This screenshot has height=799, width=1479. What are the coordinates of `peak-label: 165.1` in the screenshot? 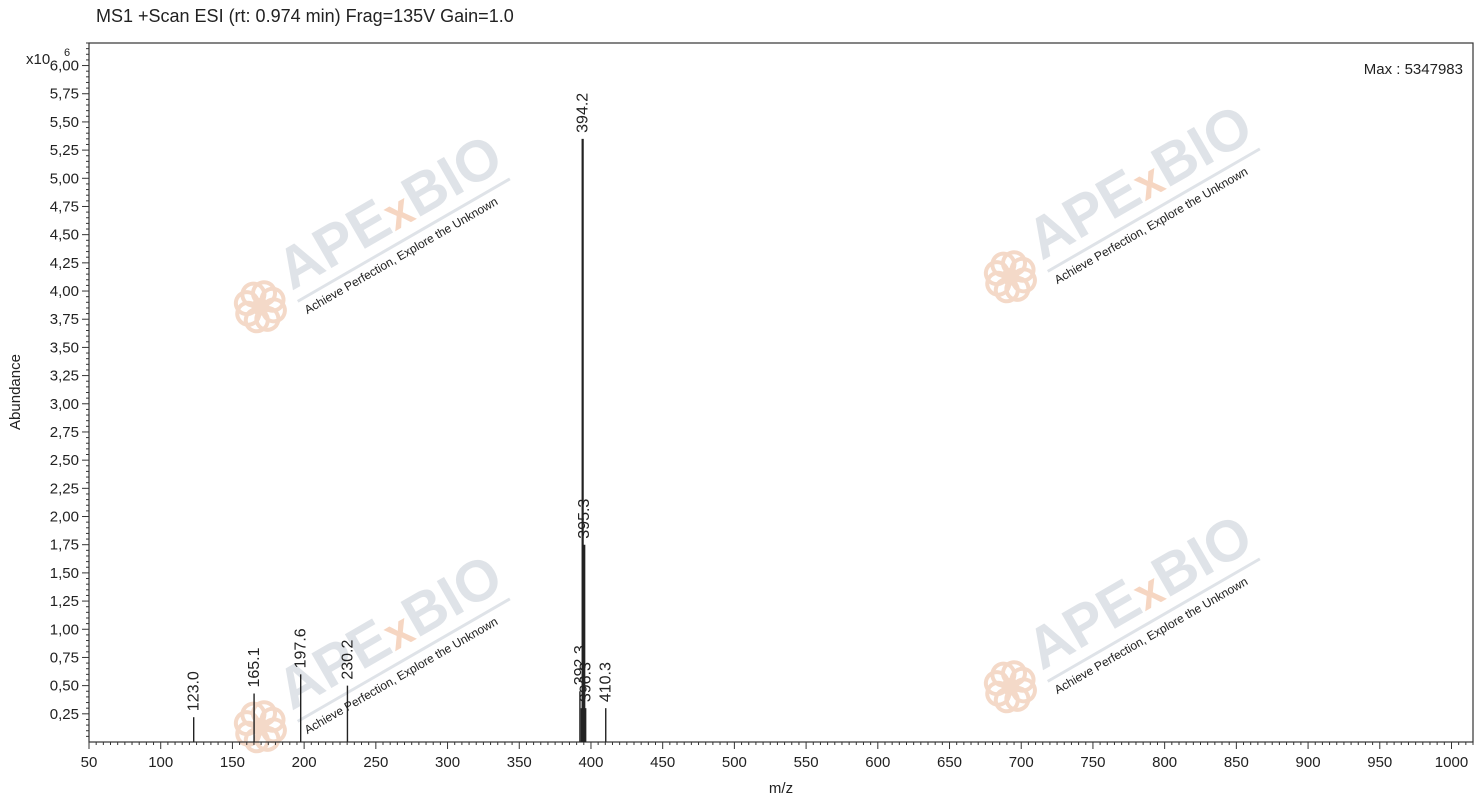 It's located at (254, 667).